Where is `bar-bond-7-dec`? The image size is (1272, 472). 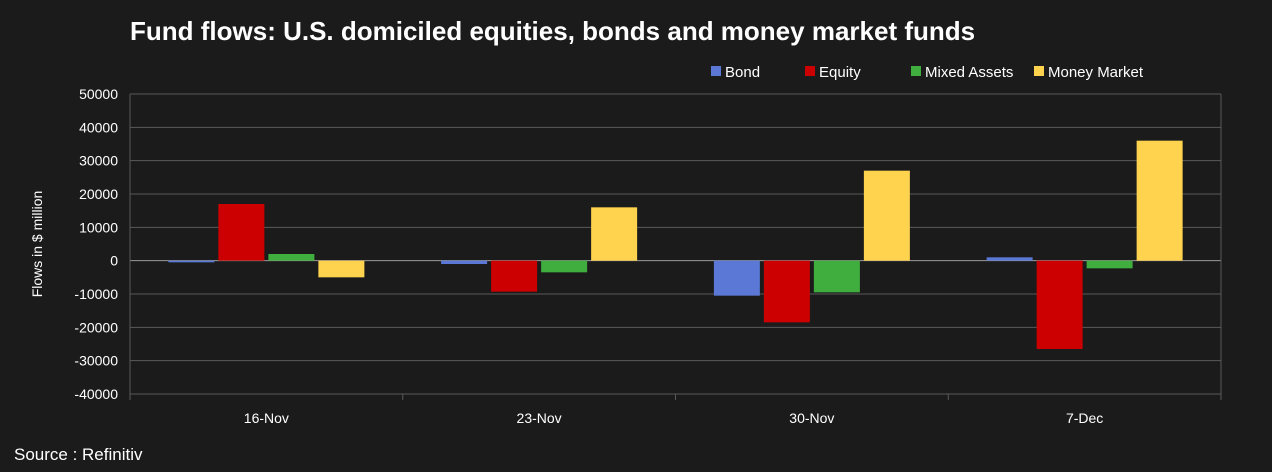 bar-bond-7-dec is located at coordinates (1009, 259).